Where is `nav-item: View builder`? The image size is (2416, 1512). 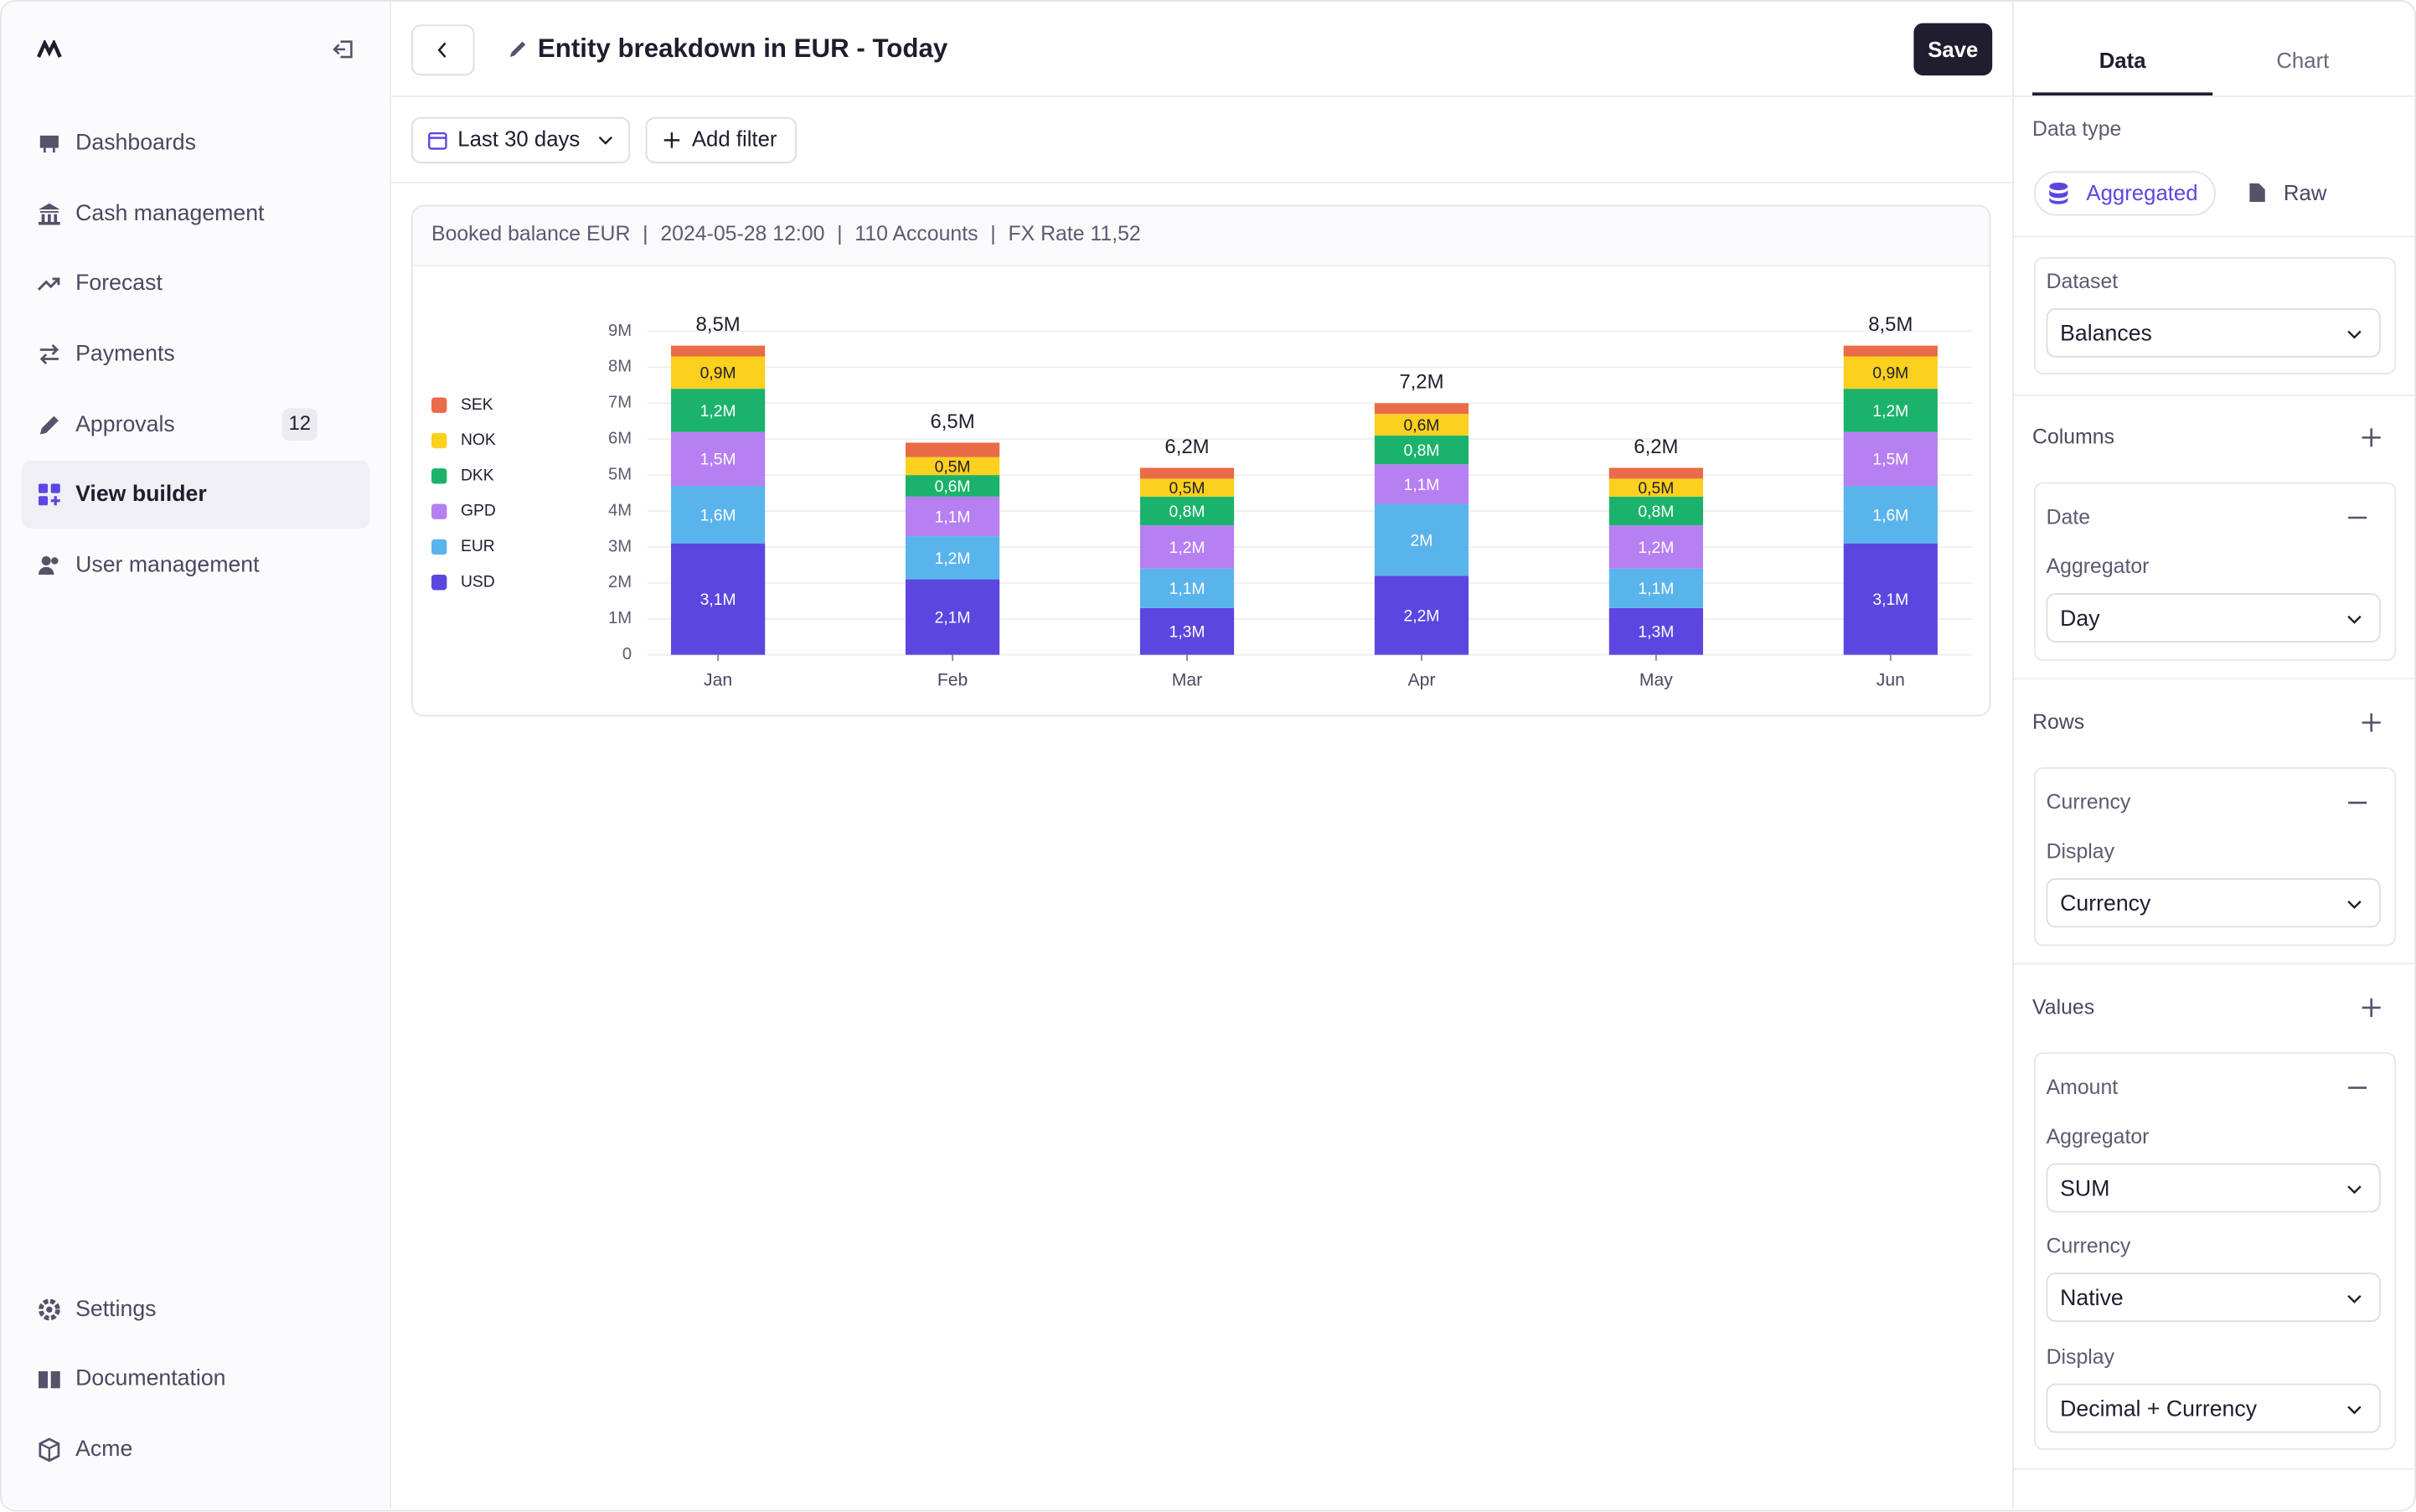
nav-item: View builder is located at coordinates (141, 495).